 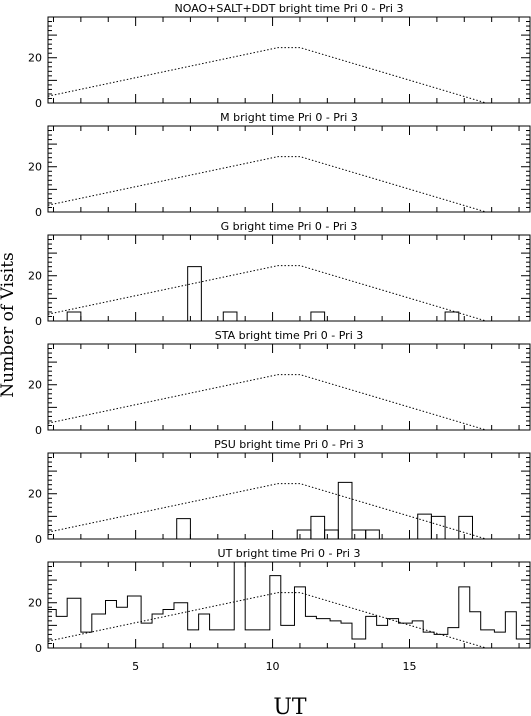 I want to click on x-axis-label: UT, so click(x=290, y=705).